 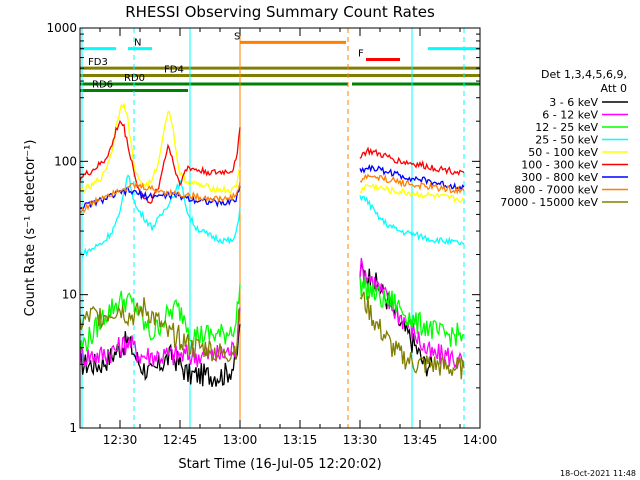 I want to click on y-tick-label: 10, so click(x=69, y=295).